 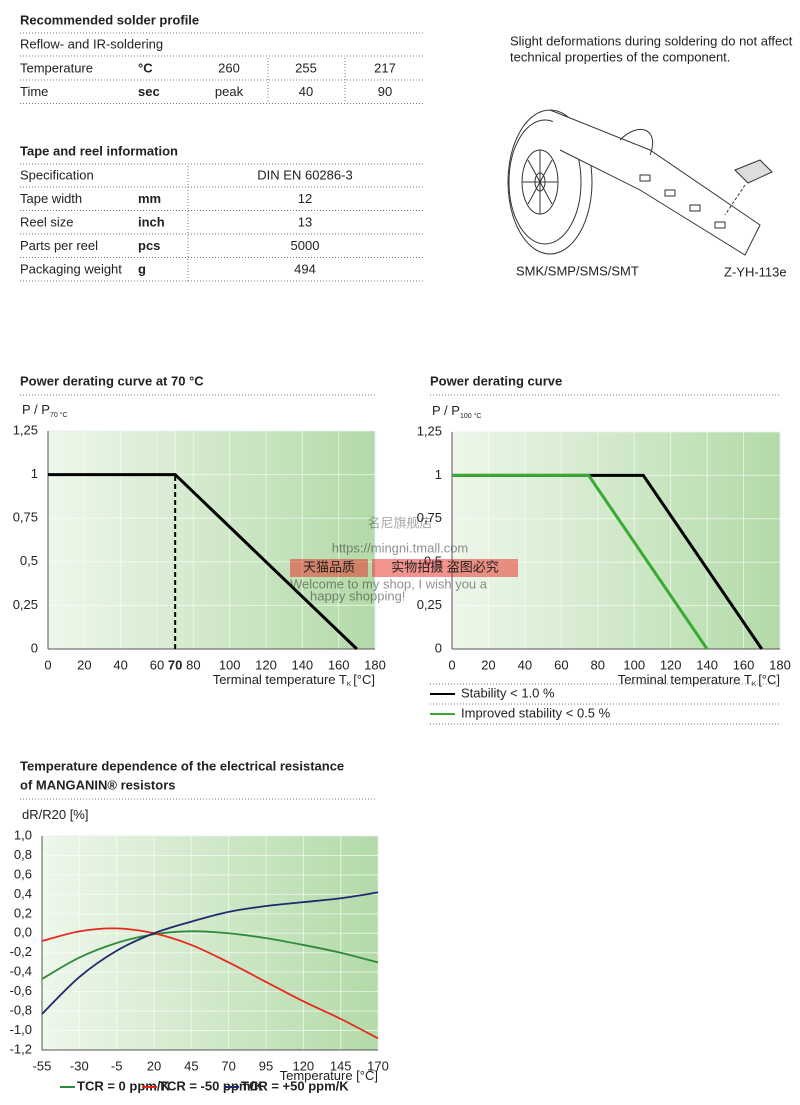 I want to click on y-tick-label: -0,2, so click(x=21, y=951).